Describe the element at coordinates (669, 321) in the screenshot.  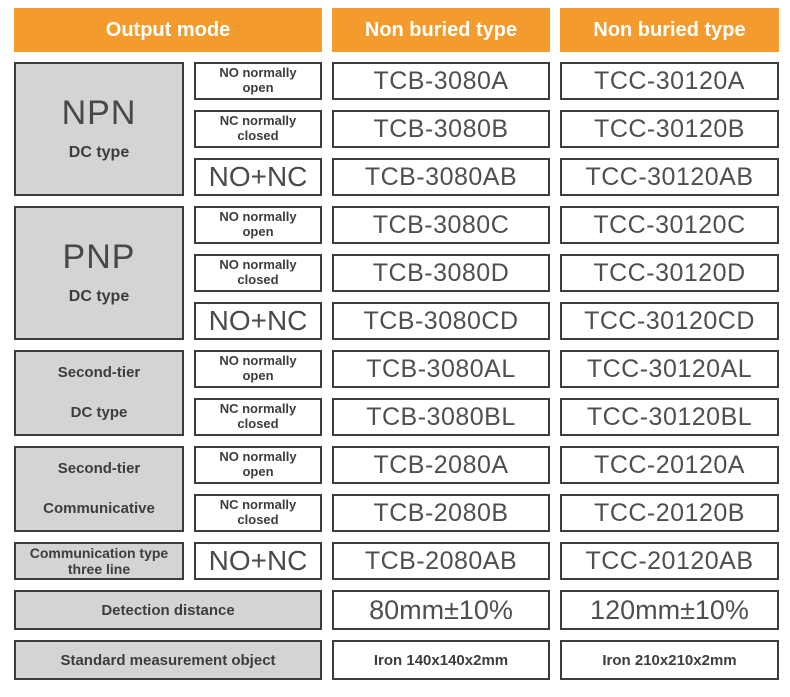
I see `model-cell-tcc: TCC-30120CD` at that location.